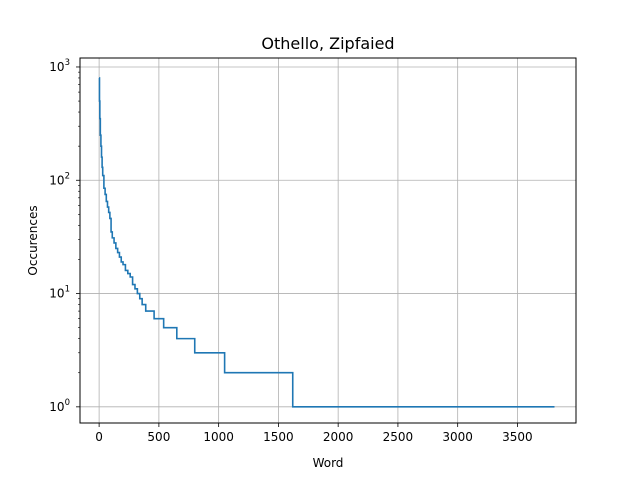 The image size is (640, 480). Describe the element at coordinates (328, 463) in the screenshot. I see `x-axis-label: Word` at that location.